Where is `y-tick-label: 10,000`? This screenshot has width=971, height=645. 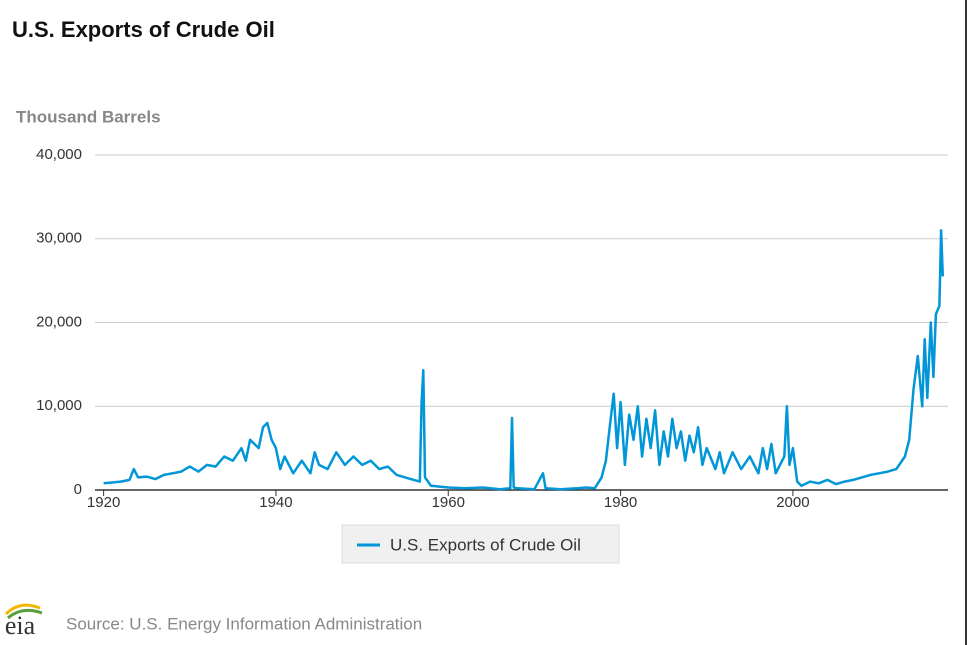 y-tick-label: 10,000 is located at coordinates (59, 405).